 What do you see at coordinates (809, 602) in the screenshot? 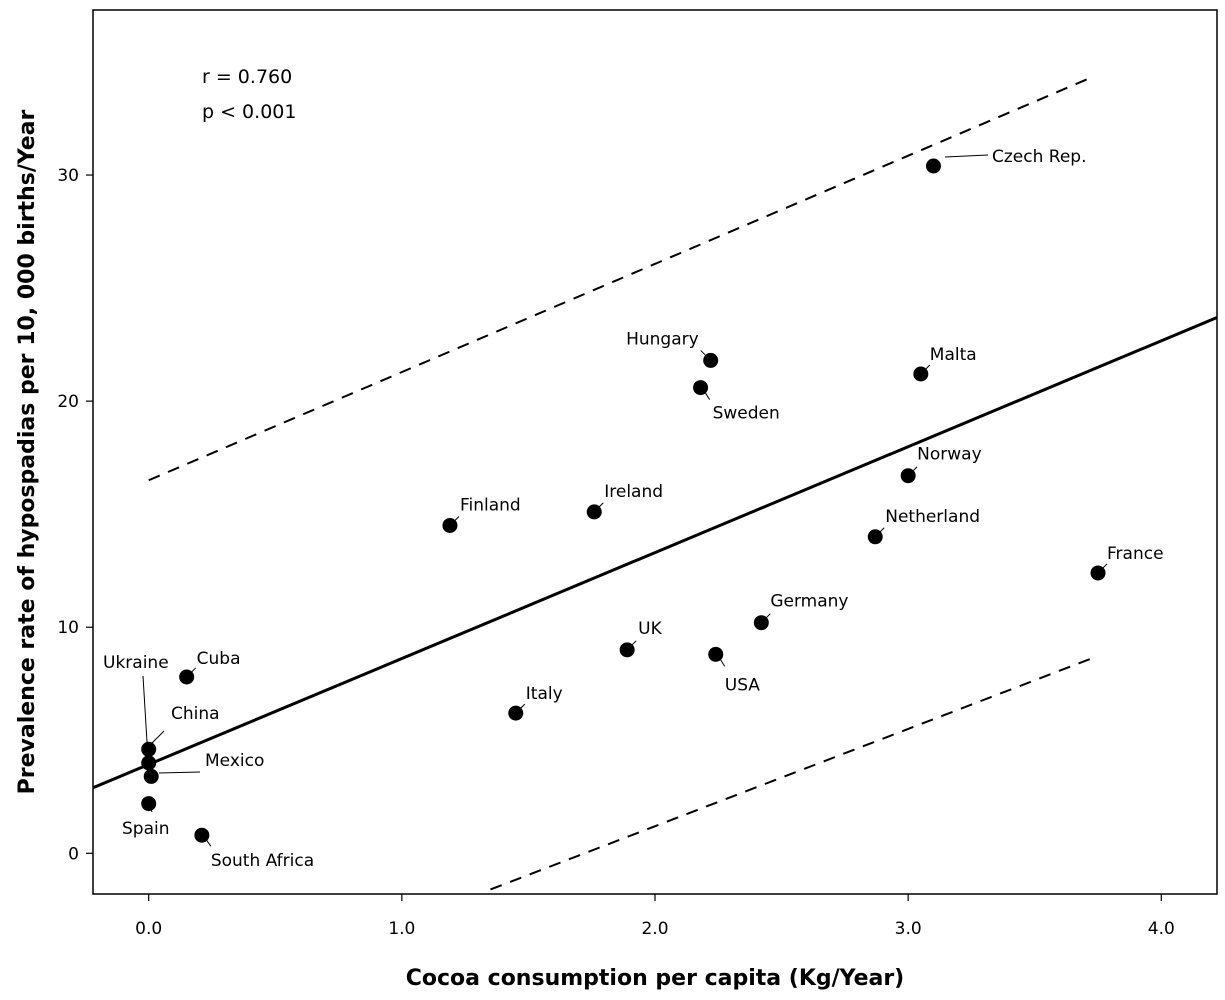
I see `point-label: Germany` at bounding box center [809, 602].